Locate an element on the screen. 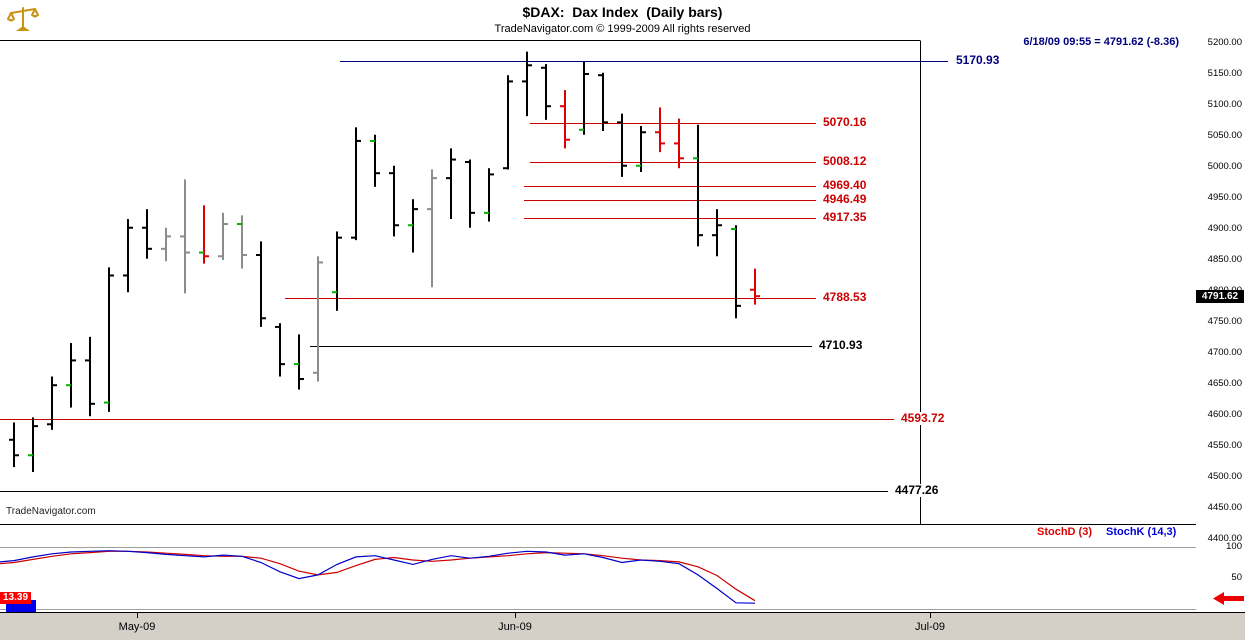 This screenshot has width=1245, height=640. stochd-line is located at coordinates (378, 576).